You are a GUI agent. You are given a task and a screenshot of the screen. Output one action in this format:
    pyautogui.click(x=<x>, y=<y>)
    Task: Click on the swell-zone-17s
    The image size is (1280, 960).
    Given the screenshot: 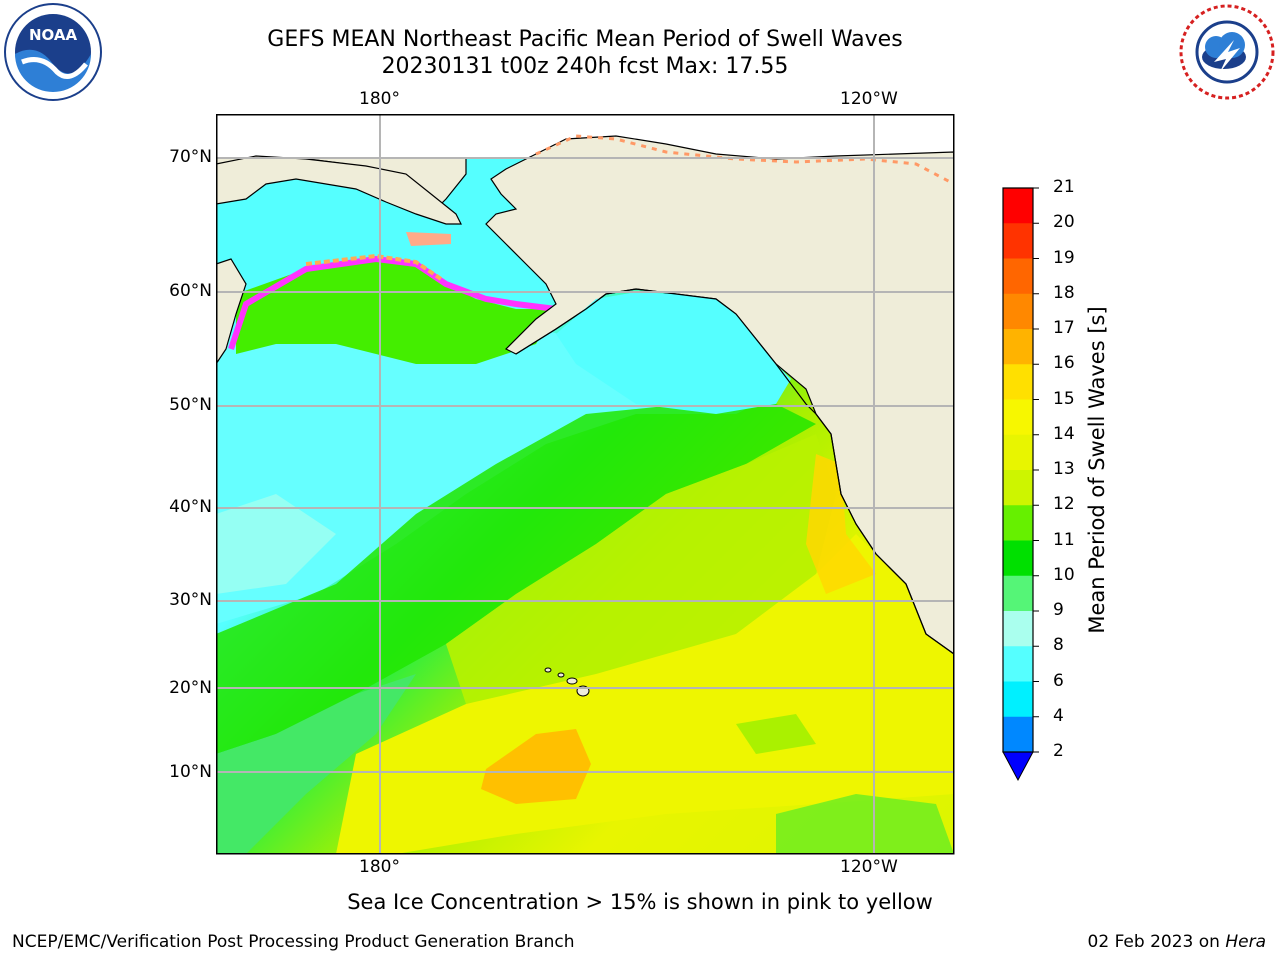 What is the action you would take?
    pyautogui.click(x=536, y=766)
    